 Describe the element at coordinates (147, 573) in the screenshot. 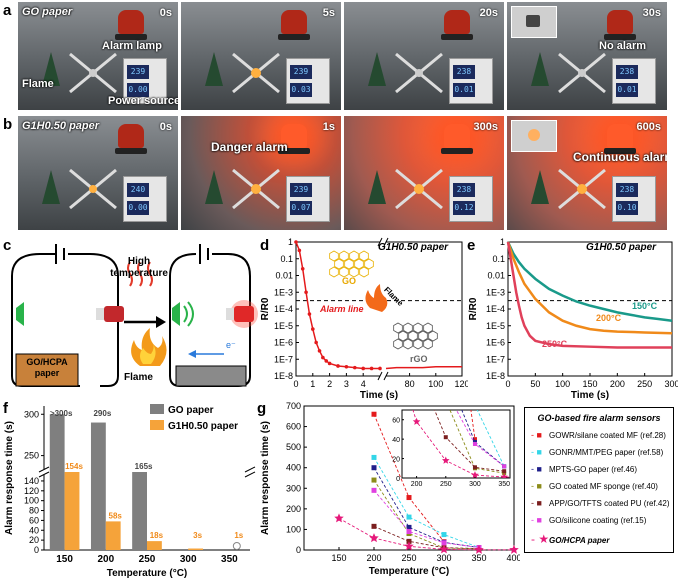

I see `x-axis-label: Temperature (°C)` at that location.